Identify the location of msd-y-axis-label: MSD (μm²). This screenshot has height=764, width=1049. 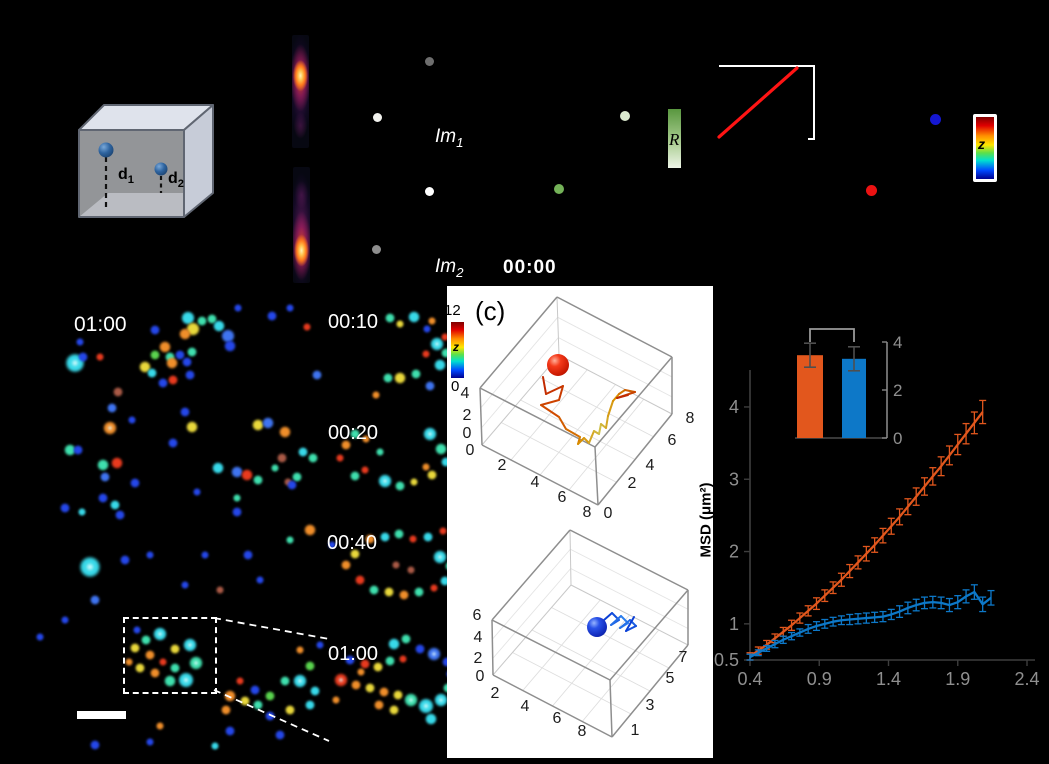
(706, 520).